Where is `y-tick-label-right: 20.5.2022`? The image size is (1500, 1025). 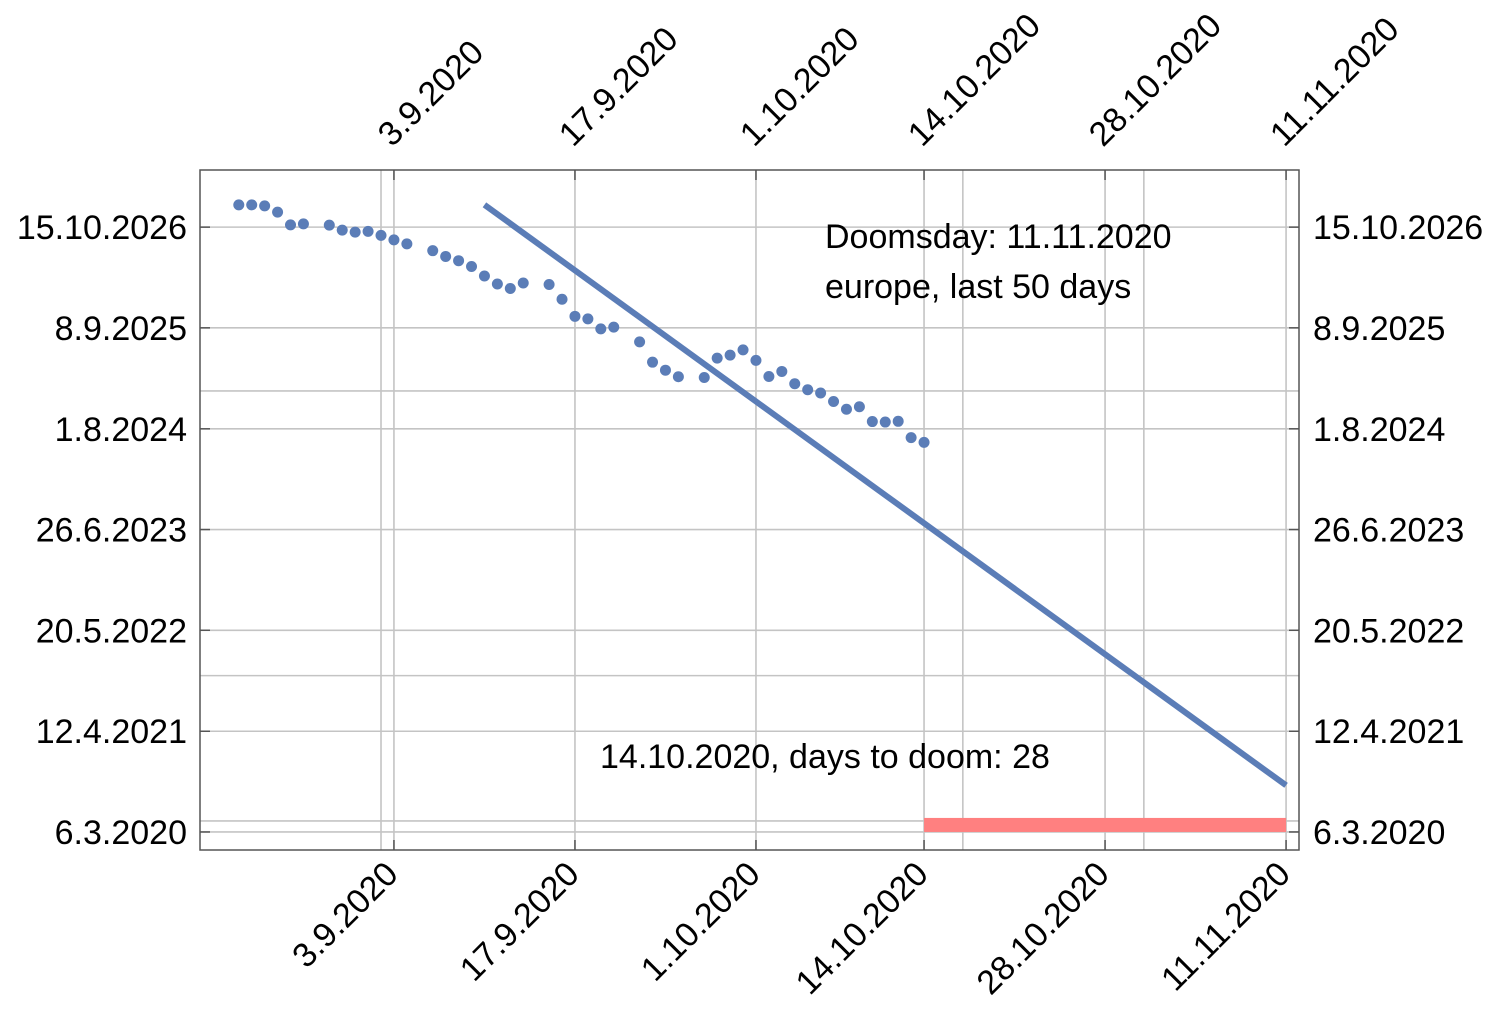 y-tick-label-right: 20.5.2022 is located at coordinates (1388, 631).